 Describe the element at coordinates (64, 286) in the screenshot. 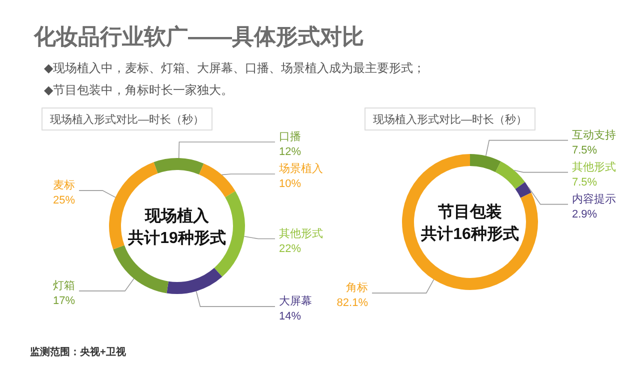

I see `slice-label: 灯箱` at that location.